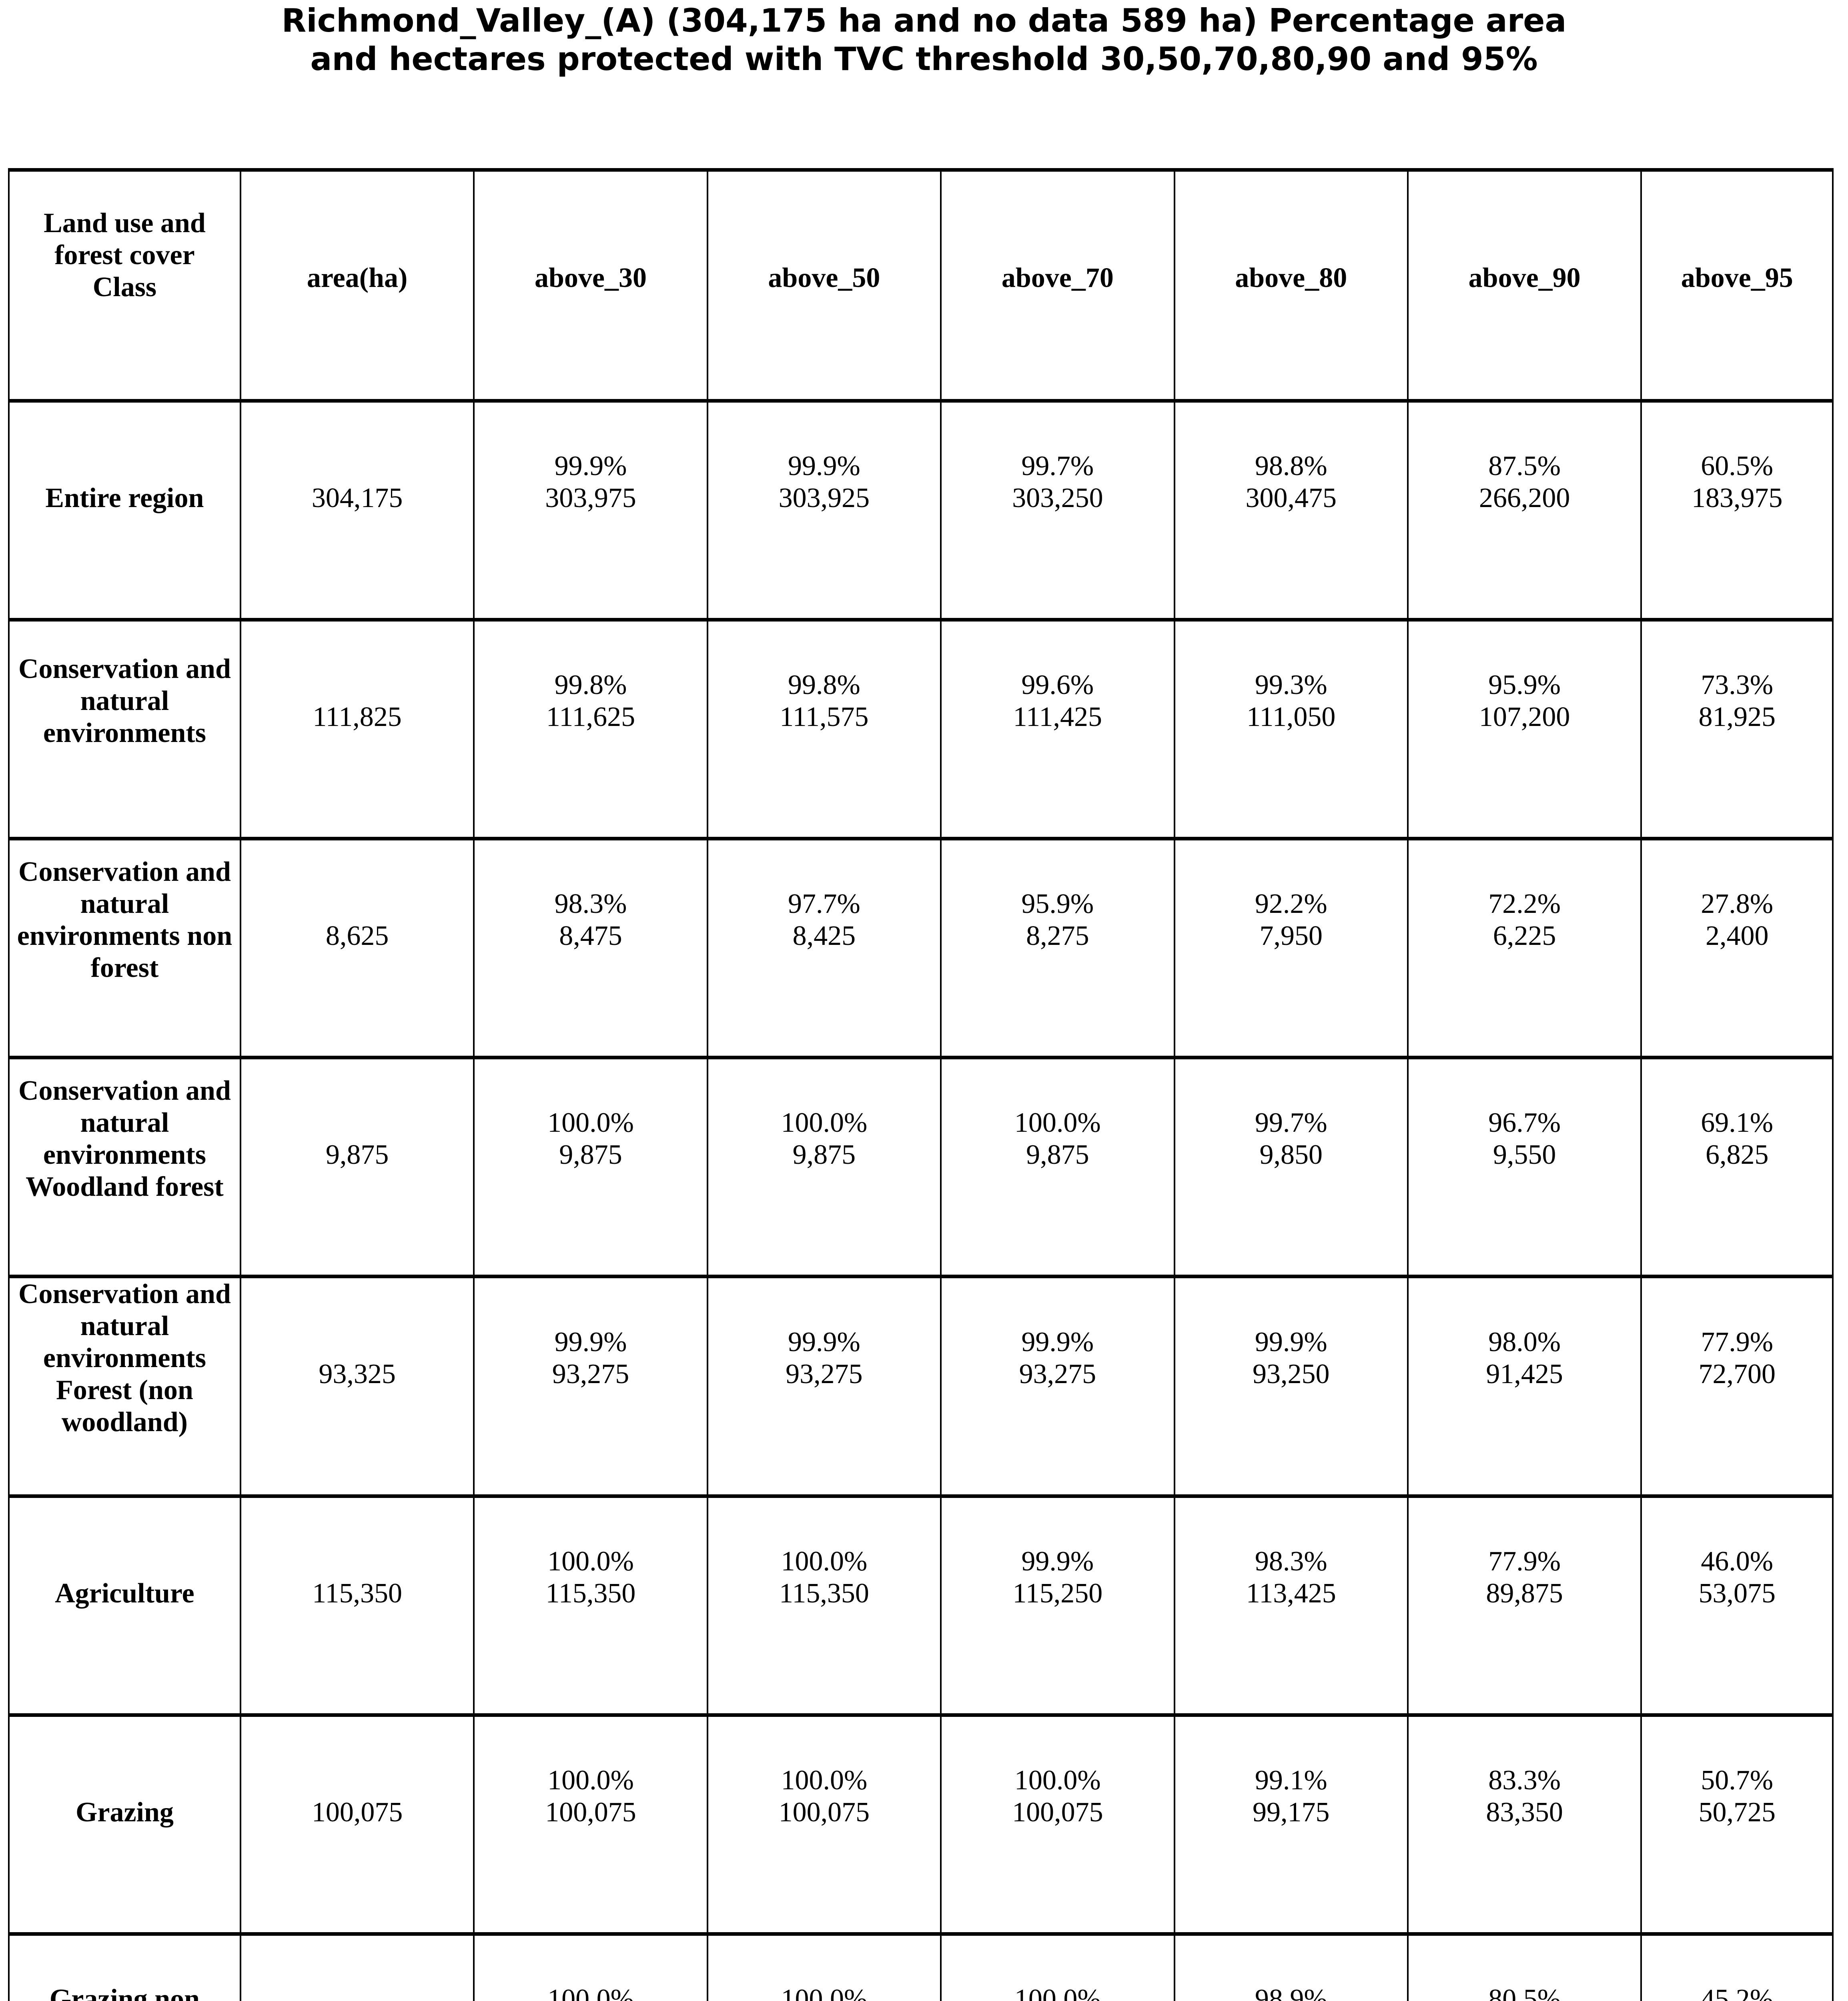  What do you see at coordinates (1291, 948) in the screenshot?
I see `value-cell: 92.2% 7,950` at bounding box center [1291, 948].